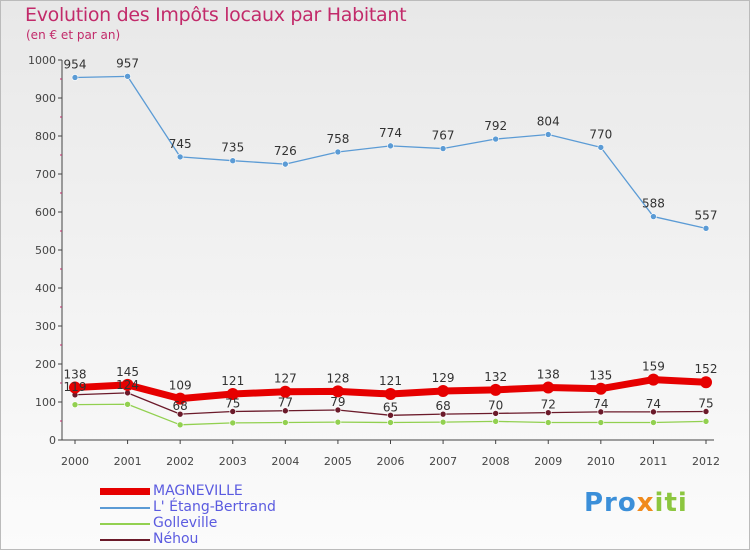 The width and height of the screenshot is (750, 550). I want to click on chart-subtitle: (en € et par an), so click(73, 35).